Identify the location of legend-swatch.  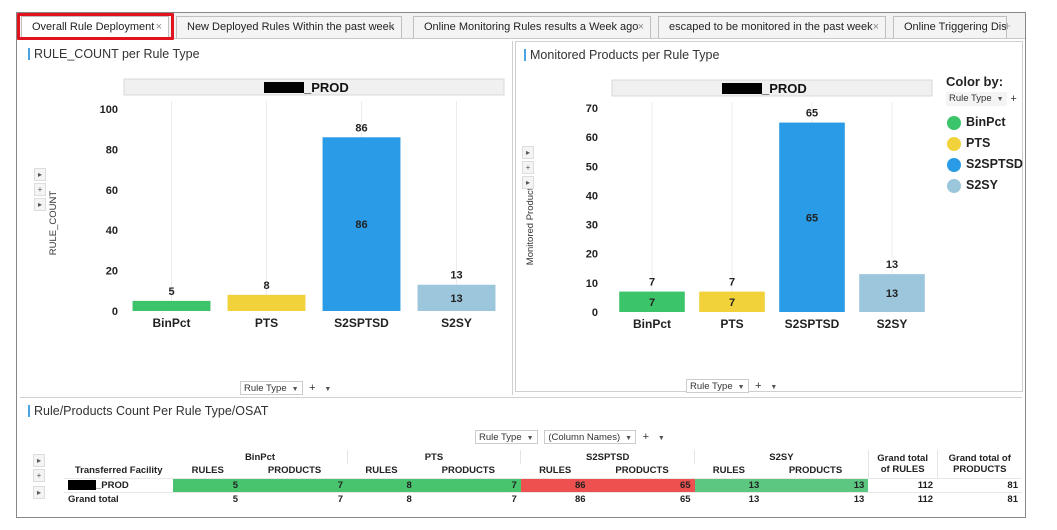
(954, 165).